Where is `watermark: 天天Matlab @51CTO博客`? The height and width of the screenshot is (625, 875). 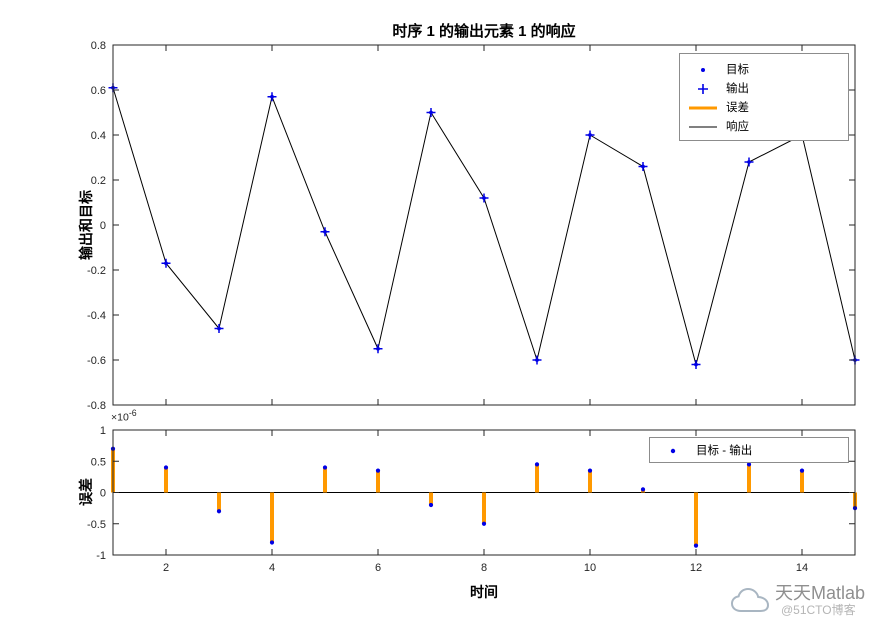 watermark: 天天Matlab @51CTO博客 is located at coordinates (797, 600).